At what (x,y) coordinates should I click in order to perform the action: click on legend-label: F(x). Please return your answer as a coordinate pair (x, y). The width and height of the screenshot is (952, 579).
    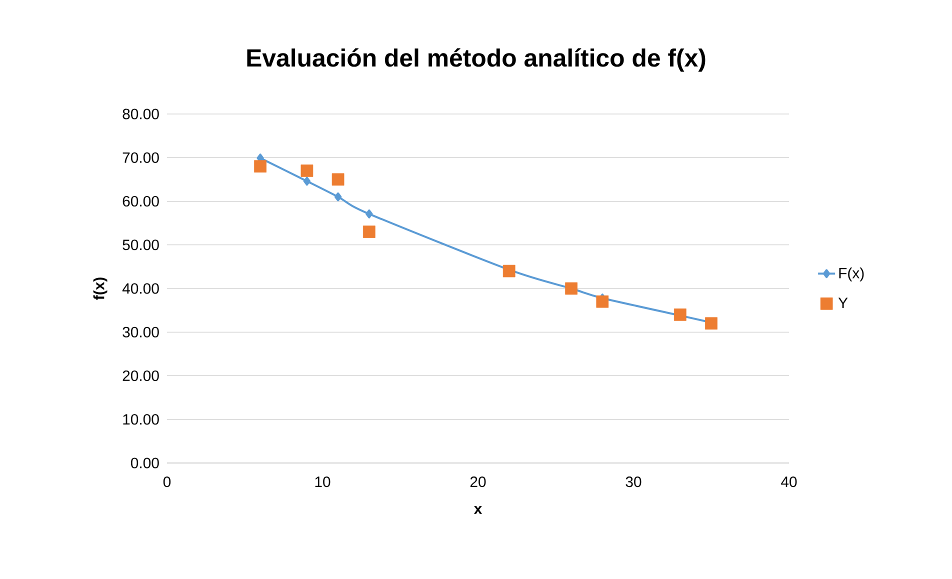
    Looking at the image, I should click on (851, 274).